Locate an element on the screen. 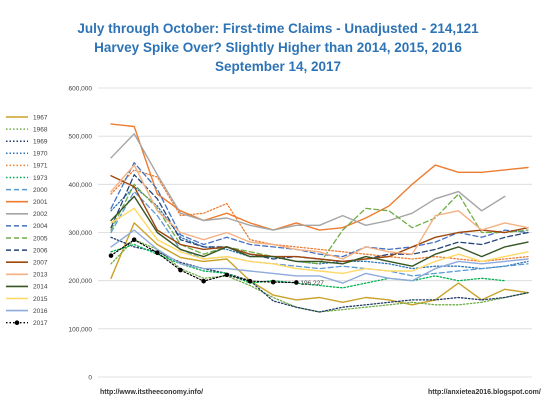 This screenshot has width=557, height=403. legend-marker-2017 is located at coordinates (17, 323).